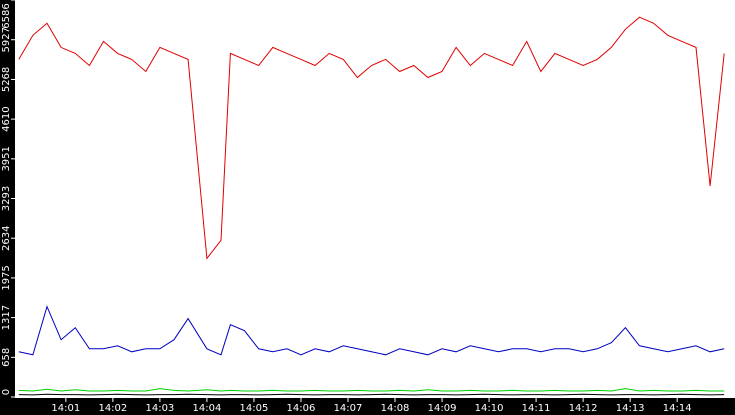 The width and height of the screenshot is (735, 415). What do you see at coordinates (6, 118) in the screenshot?
I see `y-tick-label: 4610` at bounding box center [6, 118].